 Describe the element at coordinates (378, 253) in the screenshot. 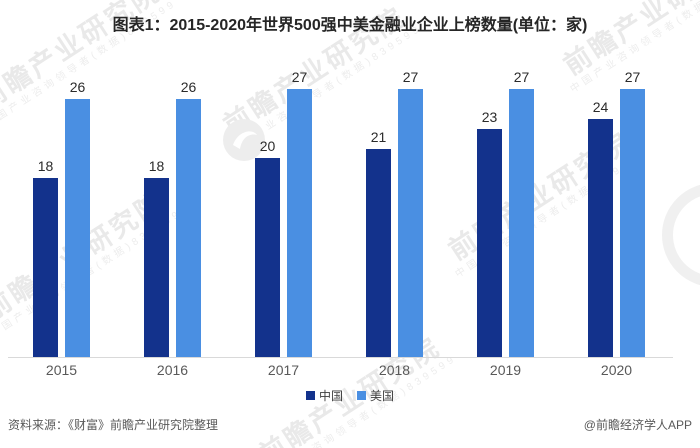

I see `bar-中国-2018` at that location.